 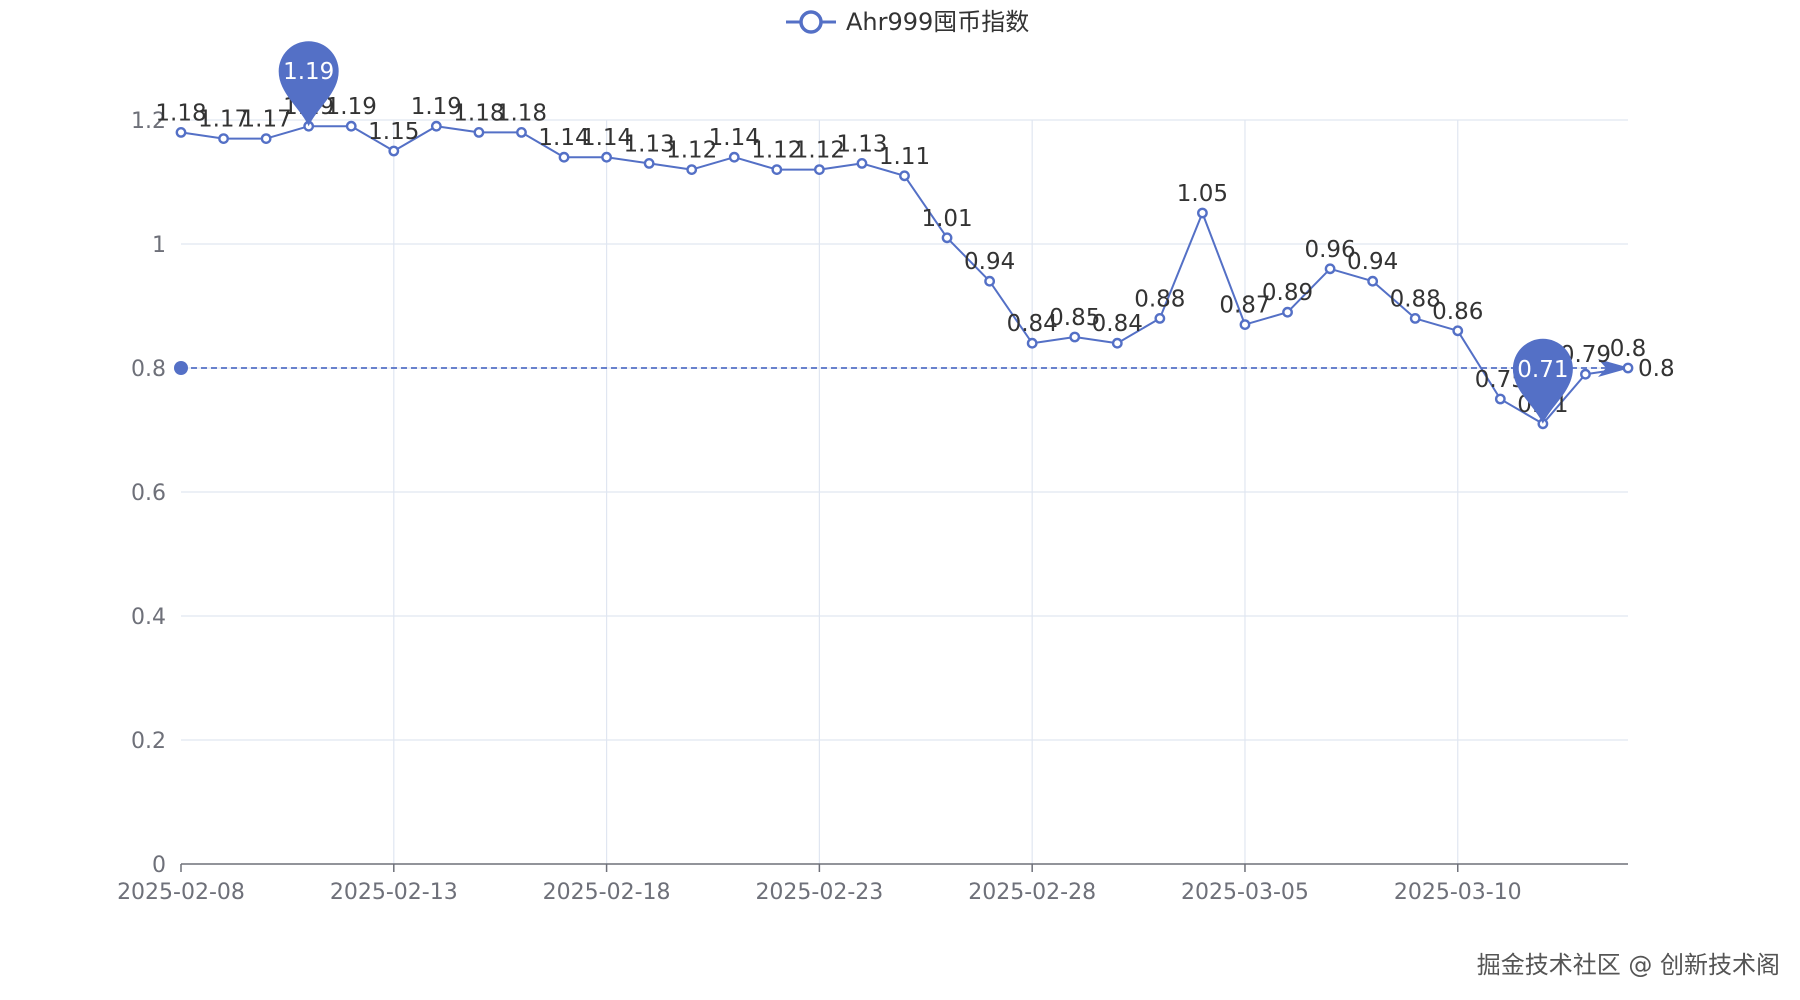 What do you see at coordinates (148, 617) in the screenshot?
I see `y-tick-label: 0.4` at bounding box center [148, 617].